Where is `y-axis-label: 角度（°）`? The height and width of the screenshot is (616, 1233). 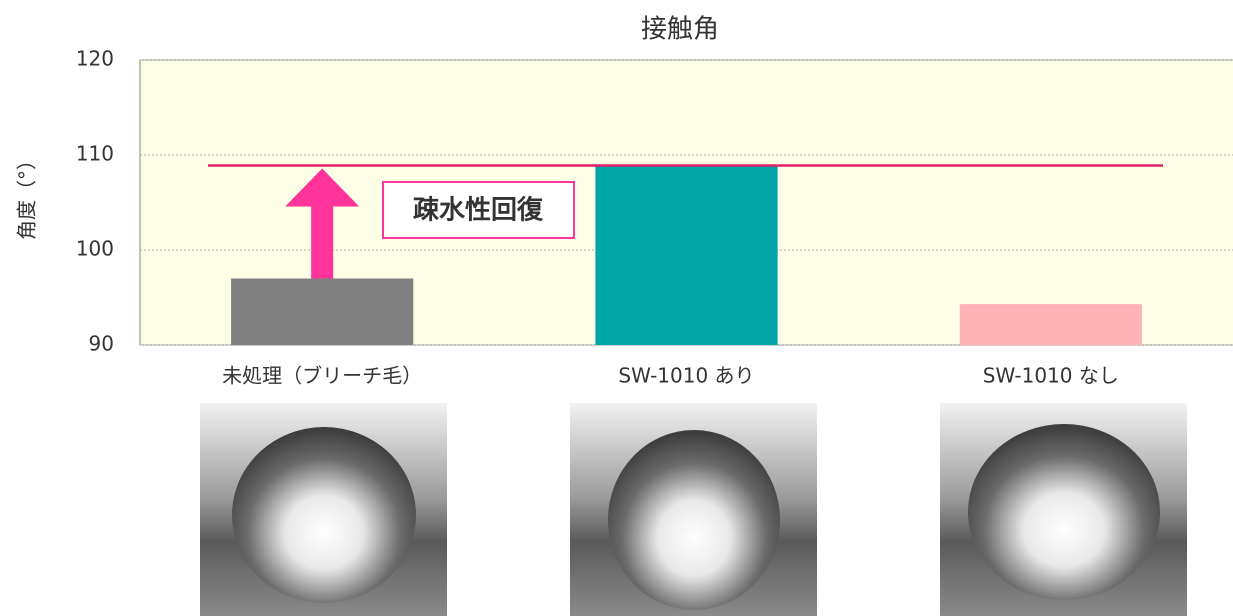 y-axis-label: 角度（°） is located at coordinates (27, 195).